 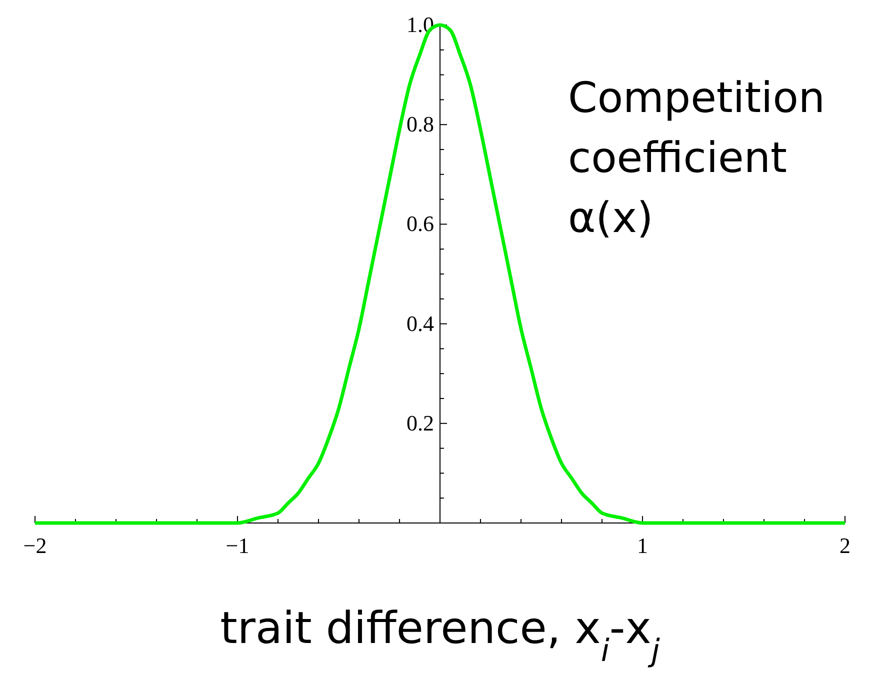 What do you see at coordinates (845, 545) in the screenshot?
I see `x-tick-label: 2` at bounding box center [845, 545].